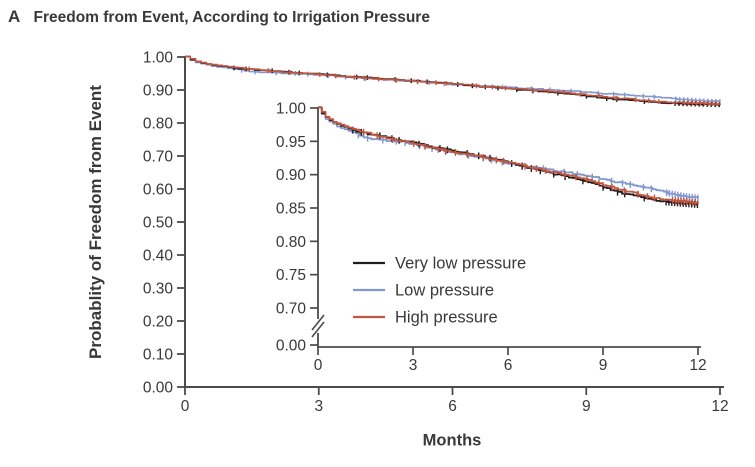  Describe the element at coordinates (291, 175) in the screenshot. I see `inset-y-tick-label: 0.90` at that location.